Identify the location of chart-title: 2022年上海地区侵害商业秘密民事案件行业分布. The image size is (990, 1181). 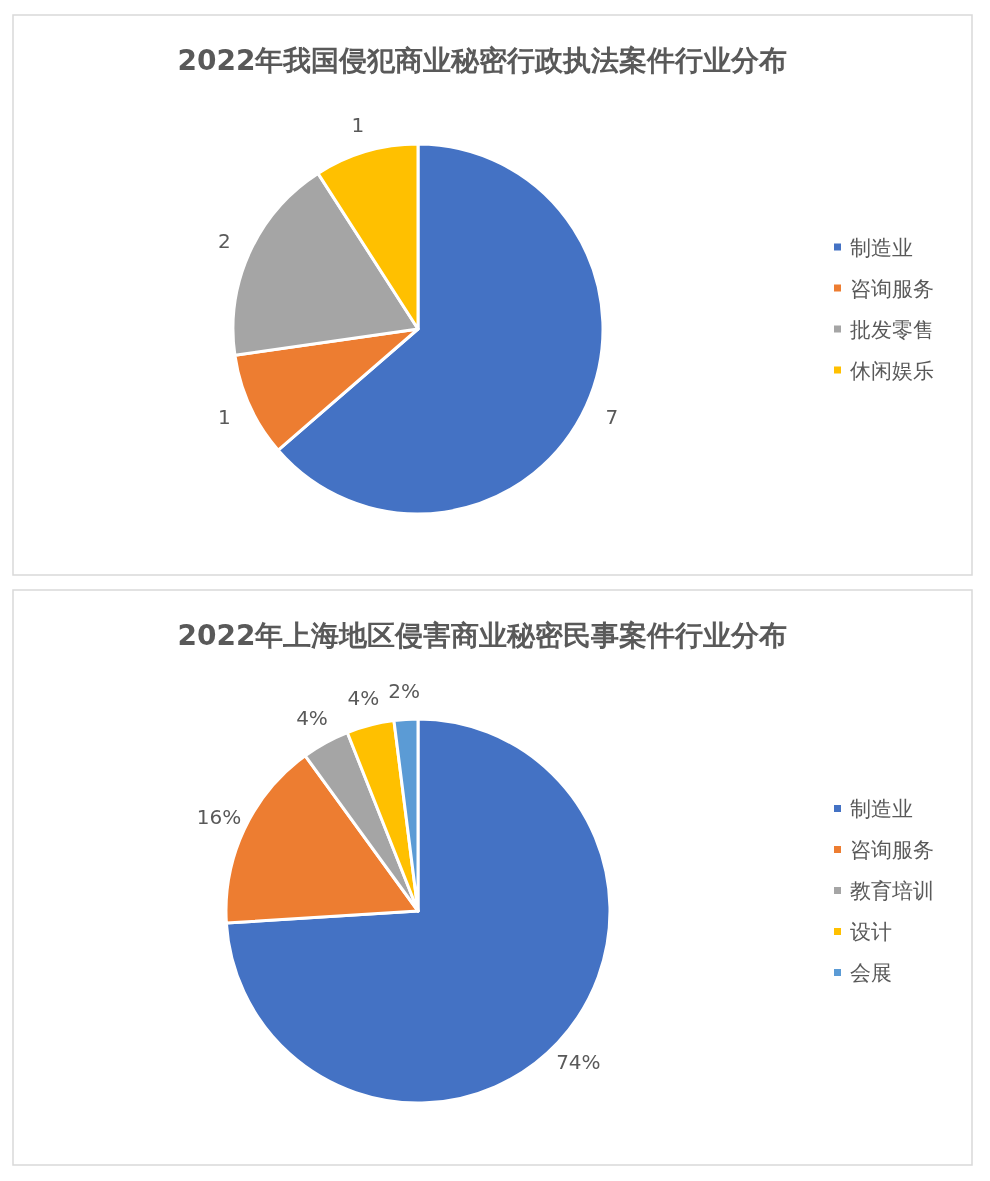
(482, 635).